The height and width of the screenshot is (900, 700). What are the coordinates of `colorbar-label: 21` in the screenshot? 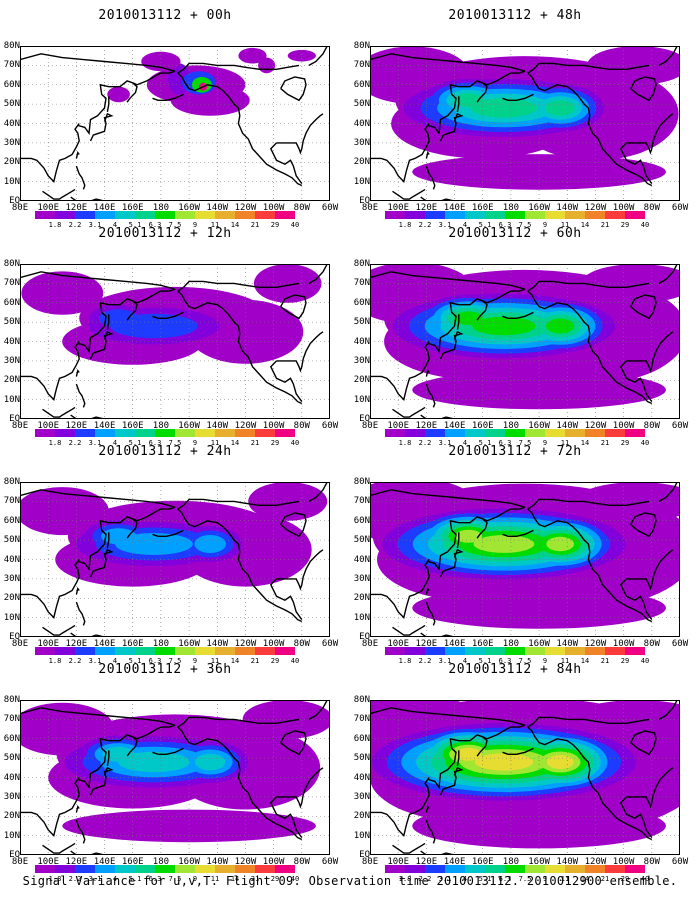 It's located at (255, 661).